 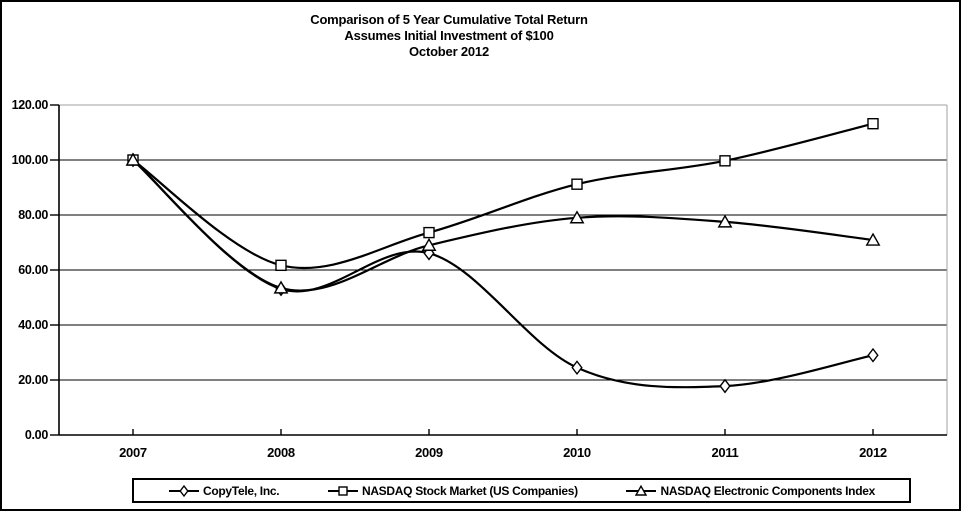 What do you see at coordinates (30, 160) in the screenshot?
I see `y-axis-tick-label: 100.00` at bounding box center [30, 160].